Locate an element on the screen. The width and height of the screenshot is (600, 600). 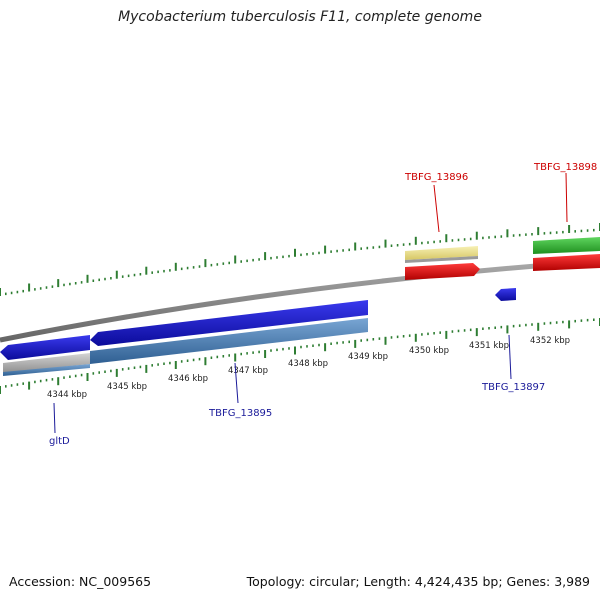
gene-feature-gltd-grey is located at coordinates (46, 363).